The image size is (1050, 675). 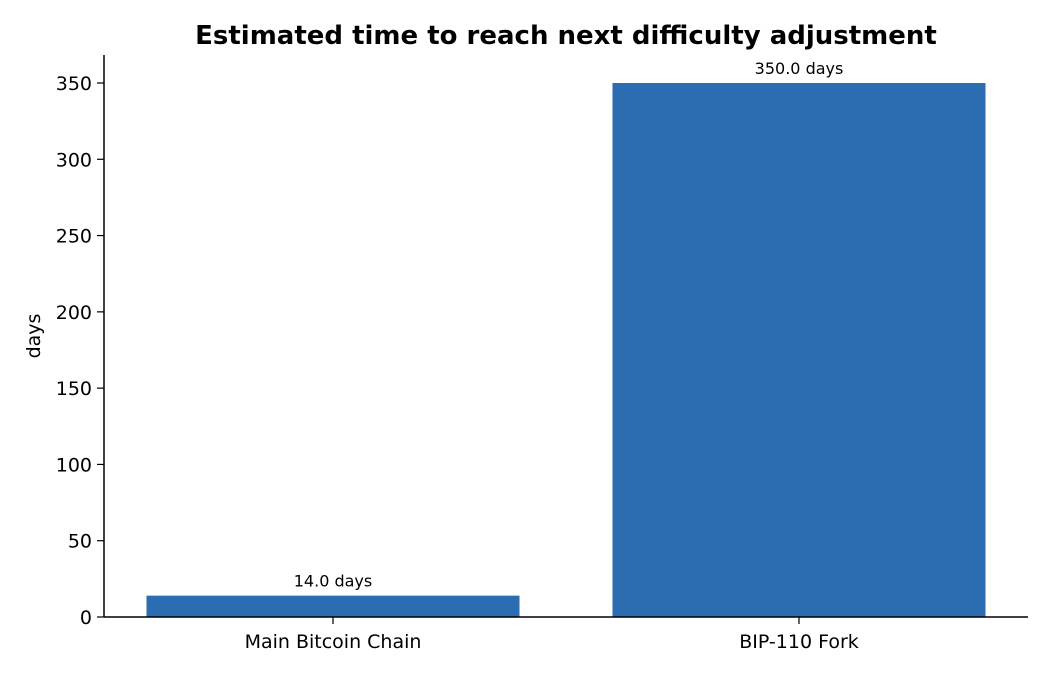 What do you see at coordinates (74, 160) in the screenshot?
I see `y-tick-label-6: 300` at bounding box center [74, 160].